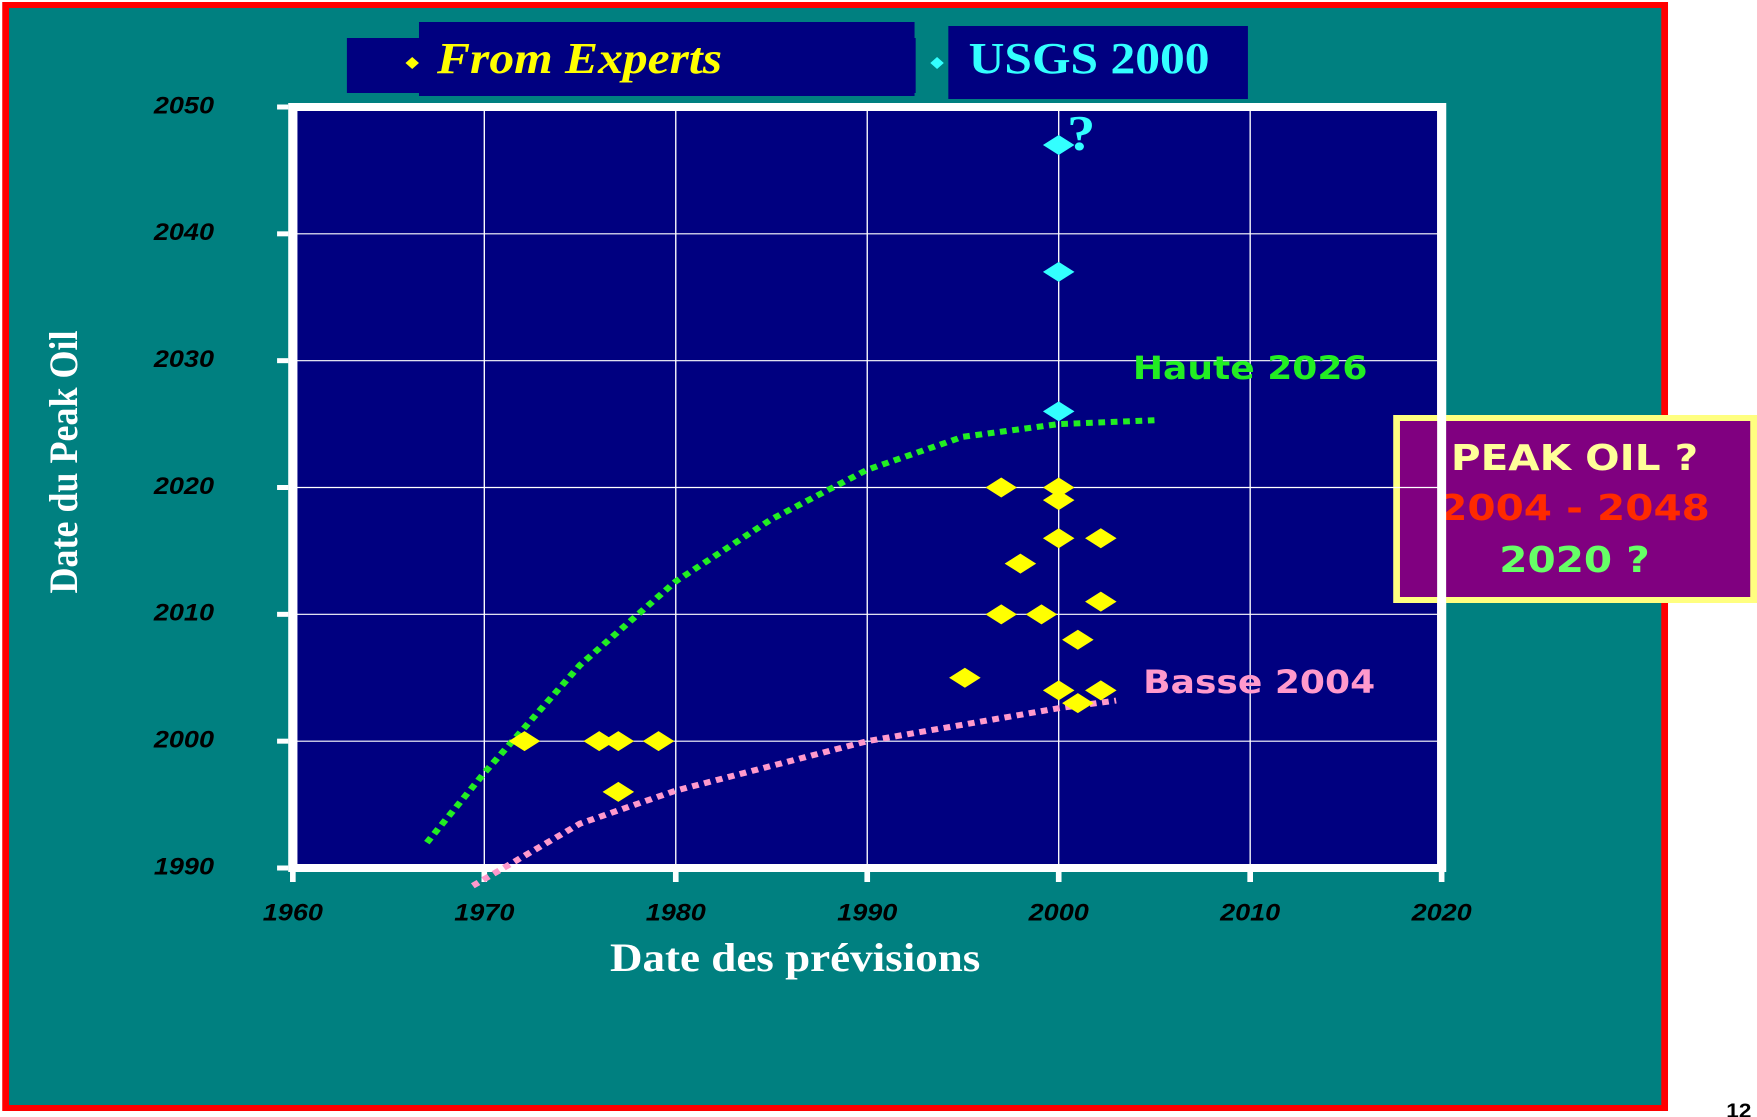 This screenshot has height=1117, width=1757. I want to click on y-tick-label: 2050, so click(183, 106).